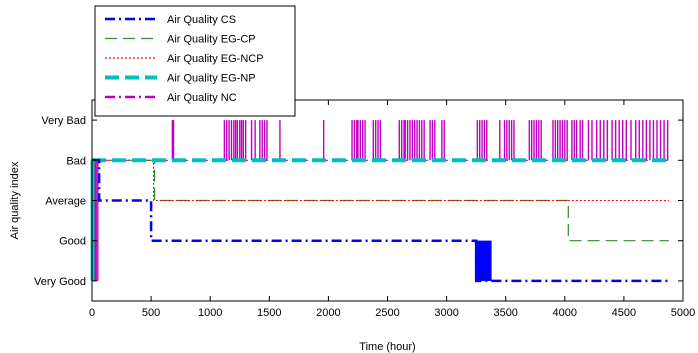 This screenshot has height=353, width=698. I want to click on x-tick-label: 4500, so click(624, 313).